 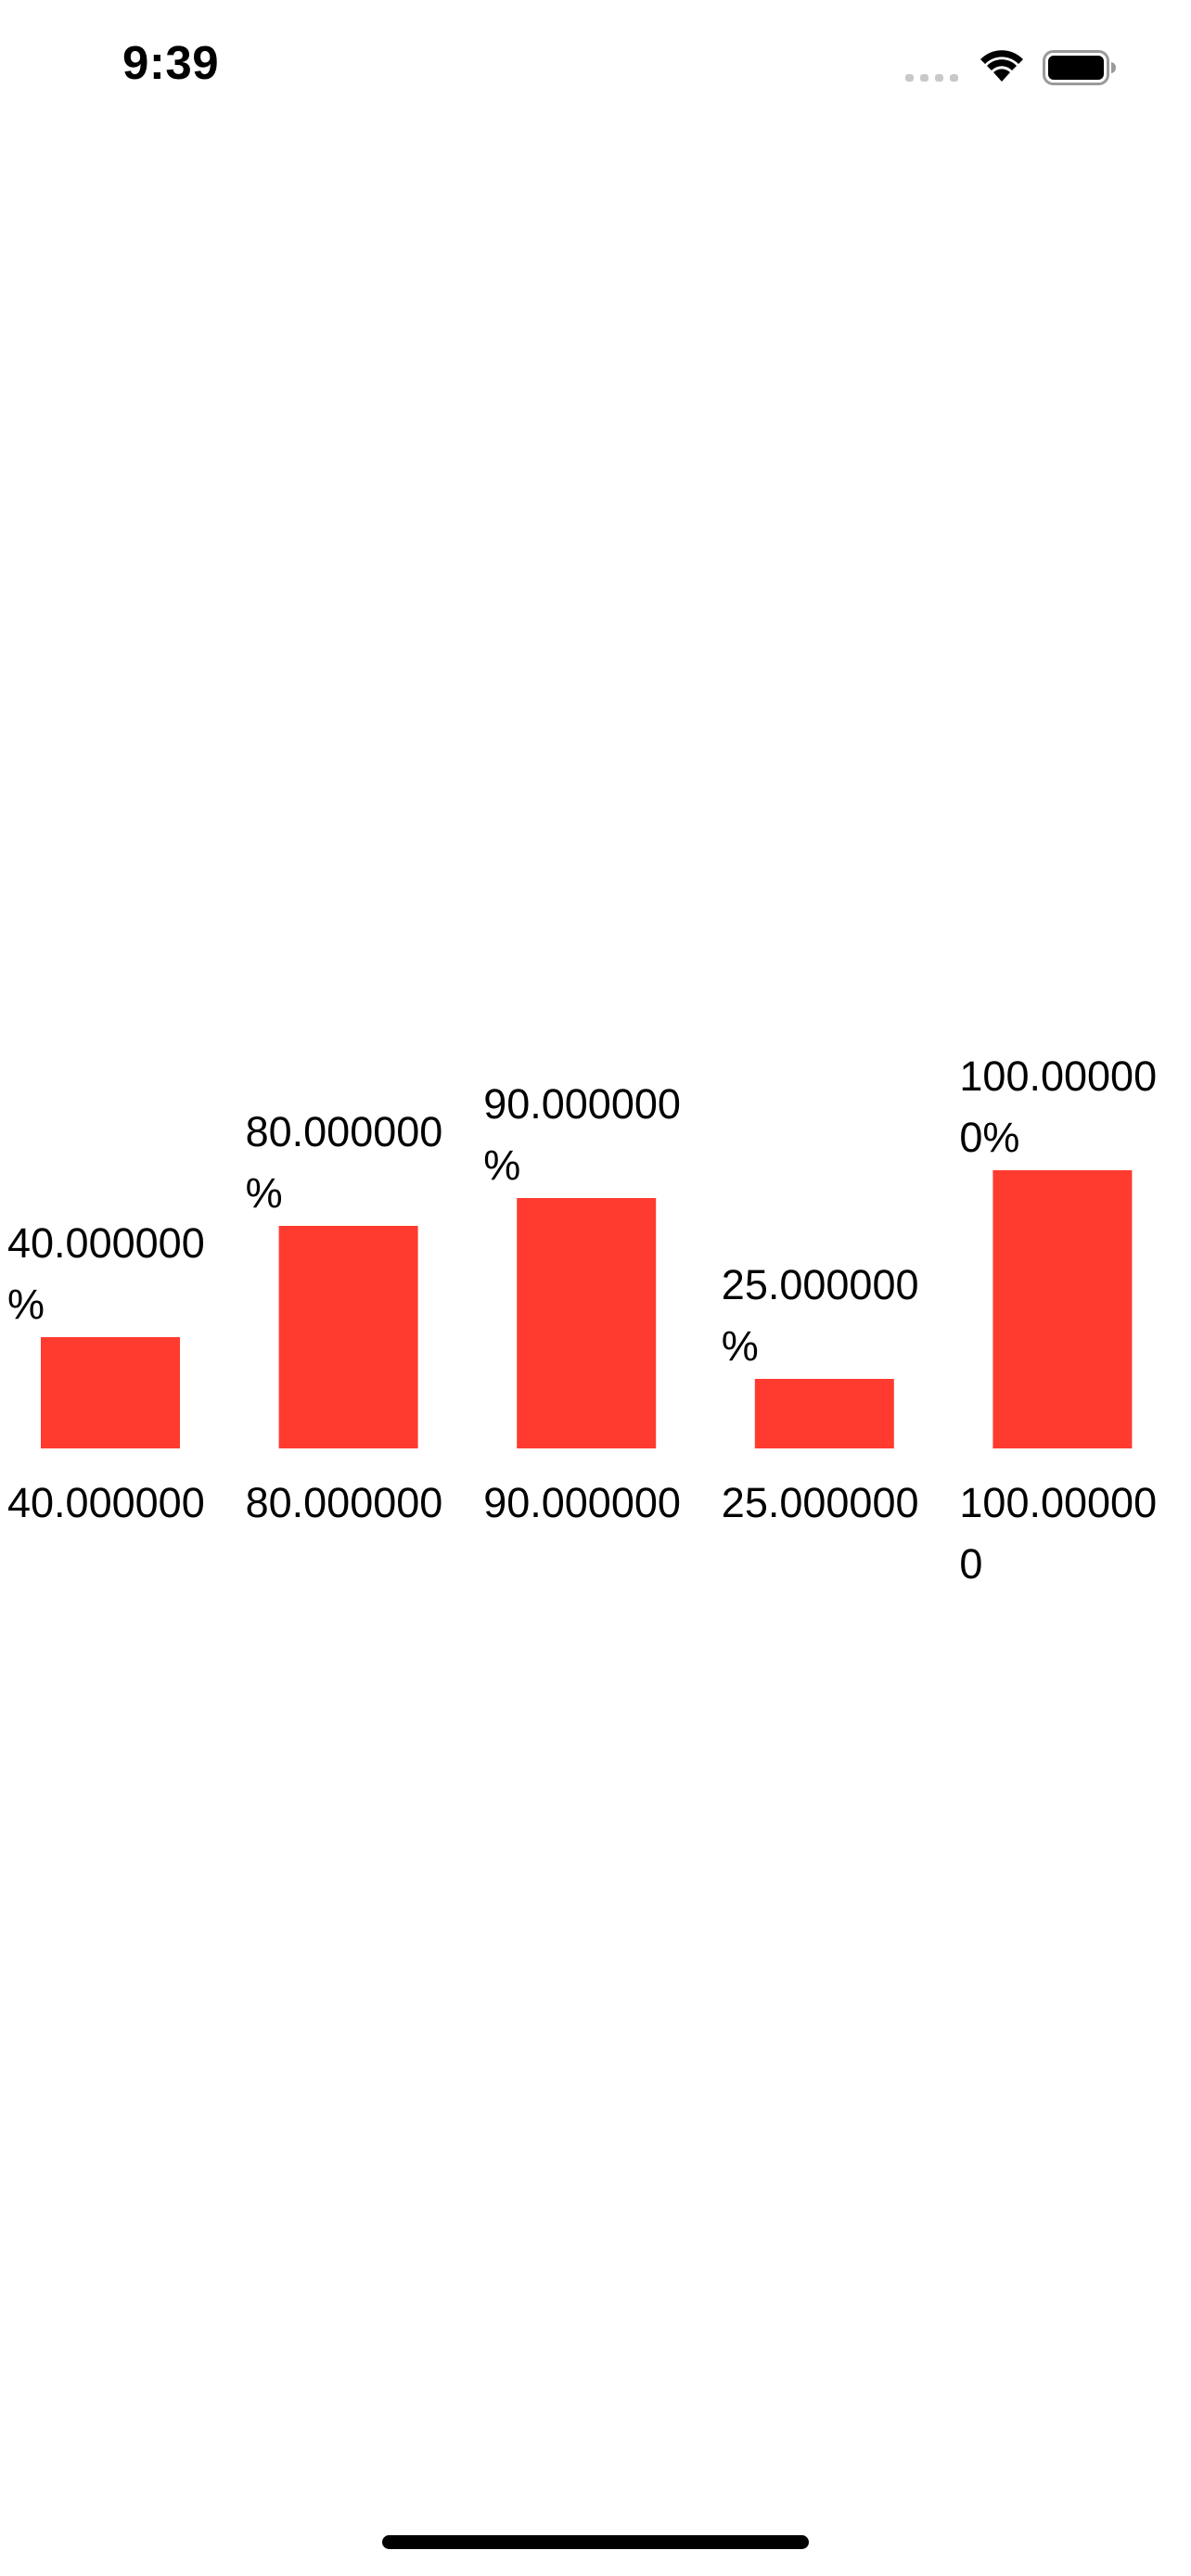 I want to click on category-label: 40.000000, so click(x=106, y=1502).